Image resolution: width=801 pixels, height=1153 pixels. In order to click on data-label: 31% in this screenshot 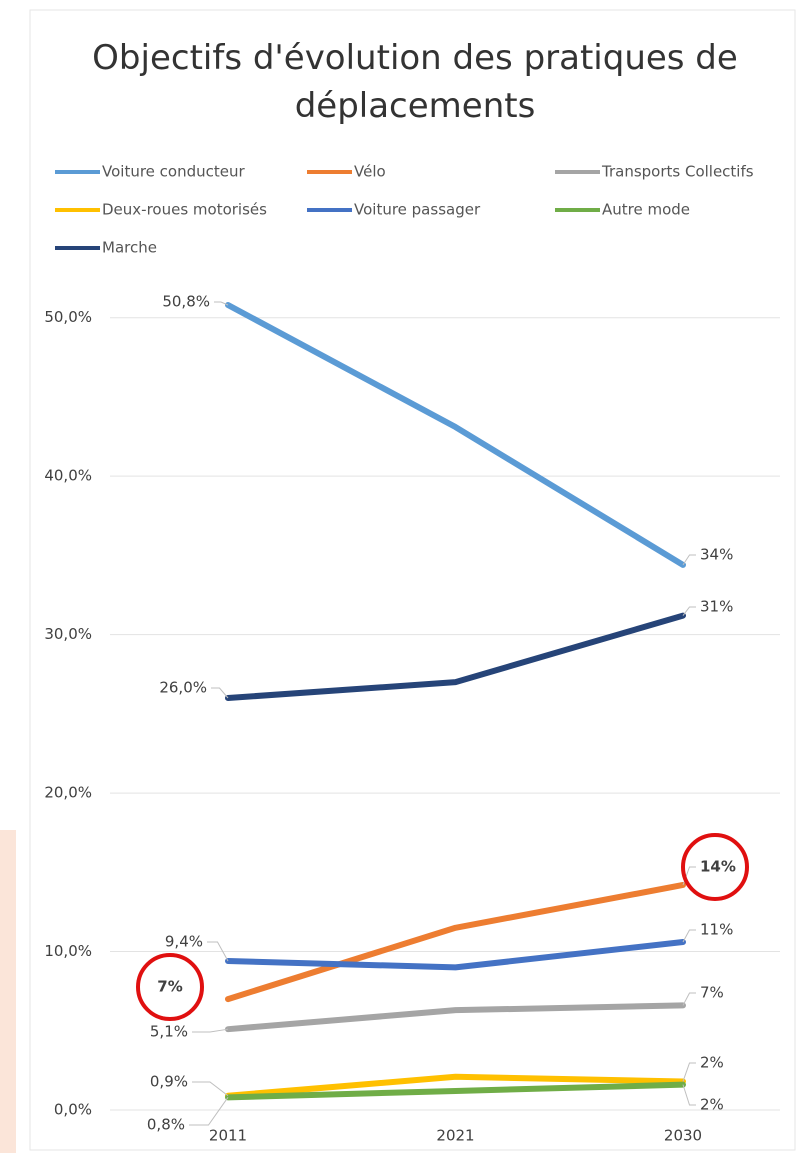, I will do `click(716, 607)`.